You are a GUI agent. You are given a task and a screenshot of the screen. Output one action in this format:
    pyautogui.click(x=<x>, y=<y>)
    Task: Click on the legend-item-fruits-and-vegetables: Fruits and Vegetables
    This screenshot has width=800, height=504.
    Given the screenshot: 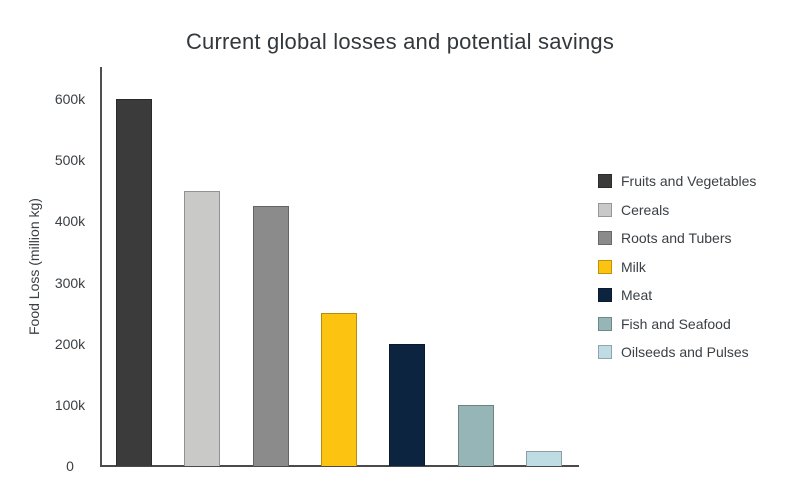 What is the action you would take?
    pyautogui.click(x=677, y=181)
    